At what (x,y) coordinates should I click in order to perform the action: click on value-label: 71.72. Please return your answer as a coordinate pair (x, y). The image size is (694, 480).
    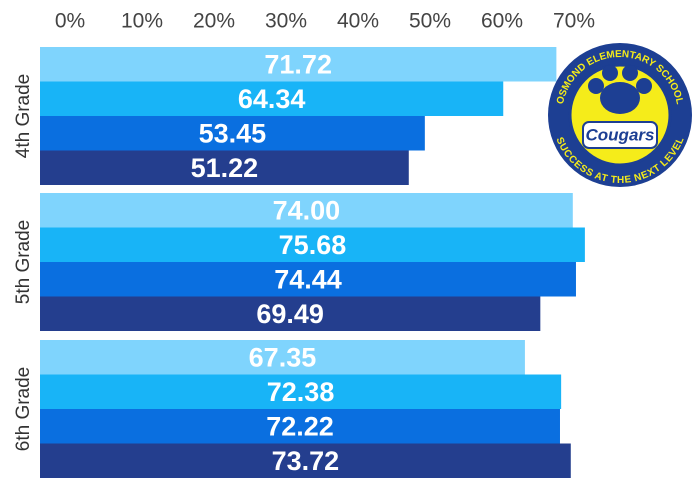
    Looking at the image, I should click on (298, 64).